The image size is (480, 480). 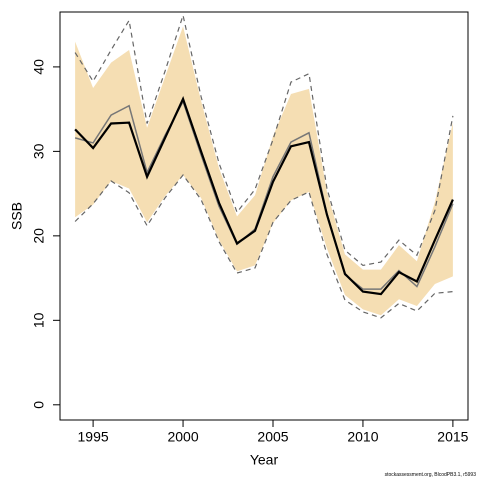 I want to click on x-axis-label: Year, so click(x=264, y=460).